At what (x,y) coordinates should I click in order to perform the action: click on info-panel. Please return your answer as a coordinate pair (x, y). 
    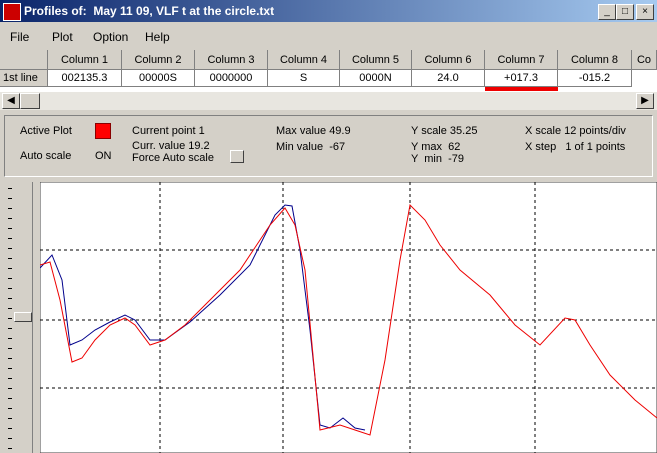
    Looking at the image, I should click on (328, 146).